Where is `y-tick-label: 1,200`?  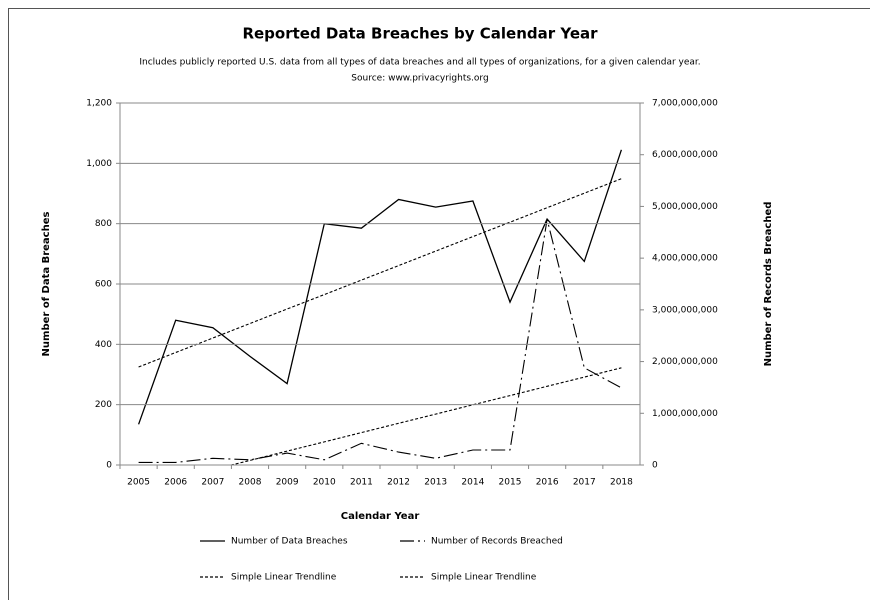 y-tick-label: 1,200 is located at coordinates (99, 104).